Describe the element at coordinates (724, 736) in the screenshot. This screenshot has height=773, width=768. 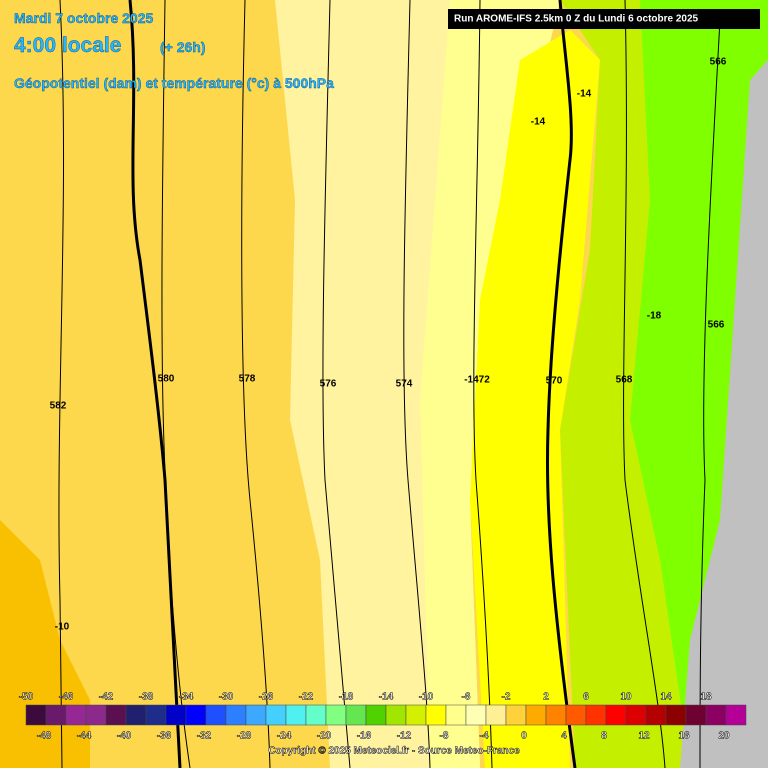
I see `legend-bottom-label: 20` at that location.